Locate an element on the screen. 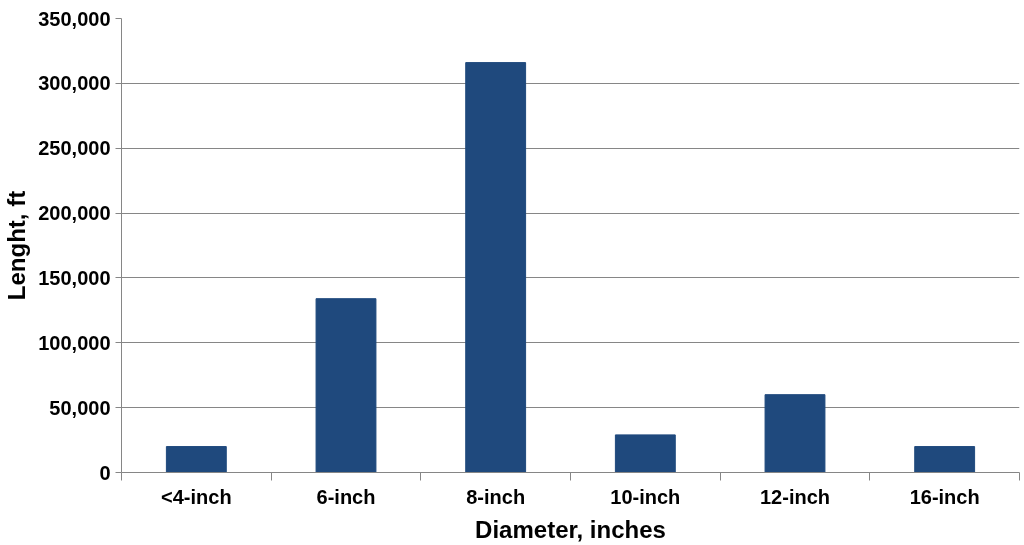  y-tick-label: 200,000 is located at coordinates (74, 213).